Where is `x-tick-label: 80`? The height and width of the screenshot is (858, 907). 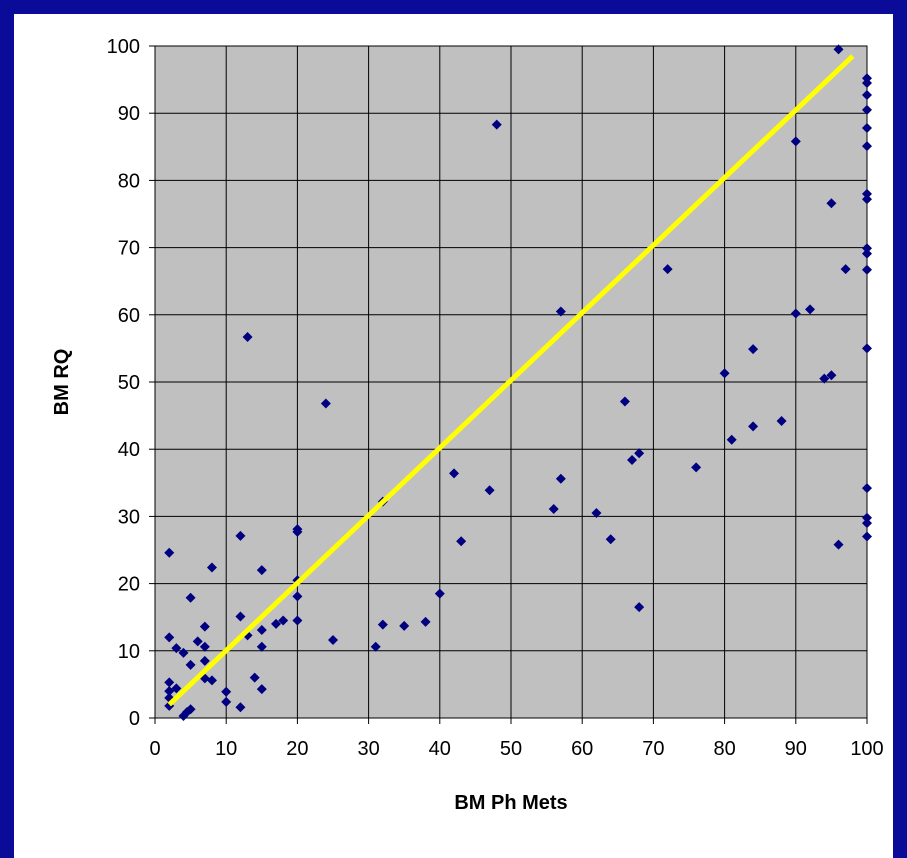 x-tick-label: 80 is located at coordinates (724, 749).